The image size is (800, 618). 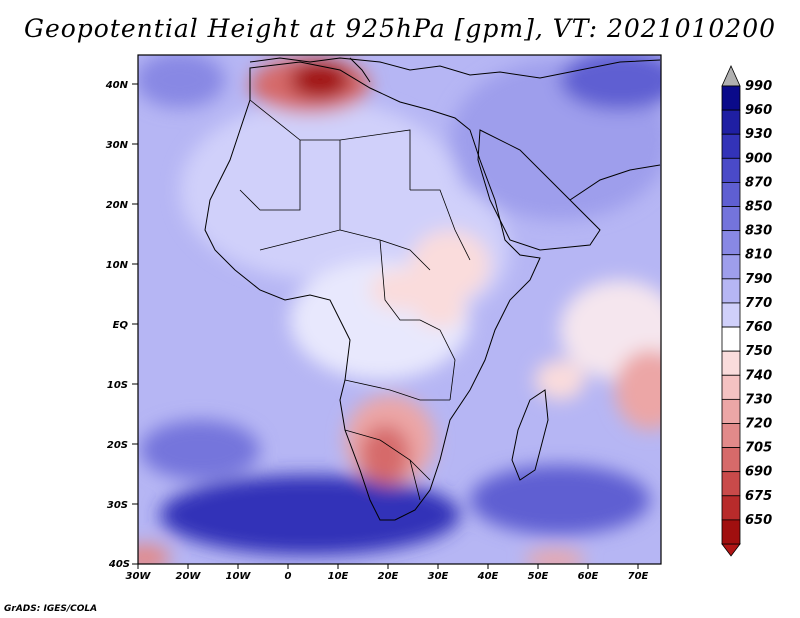 I want to click on lon-label: 0, so click(x=288, y=576).